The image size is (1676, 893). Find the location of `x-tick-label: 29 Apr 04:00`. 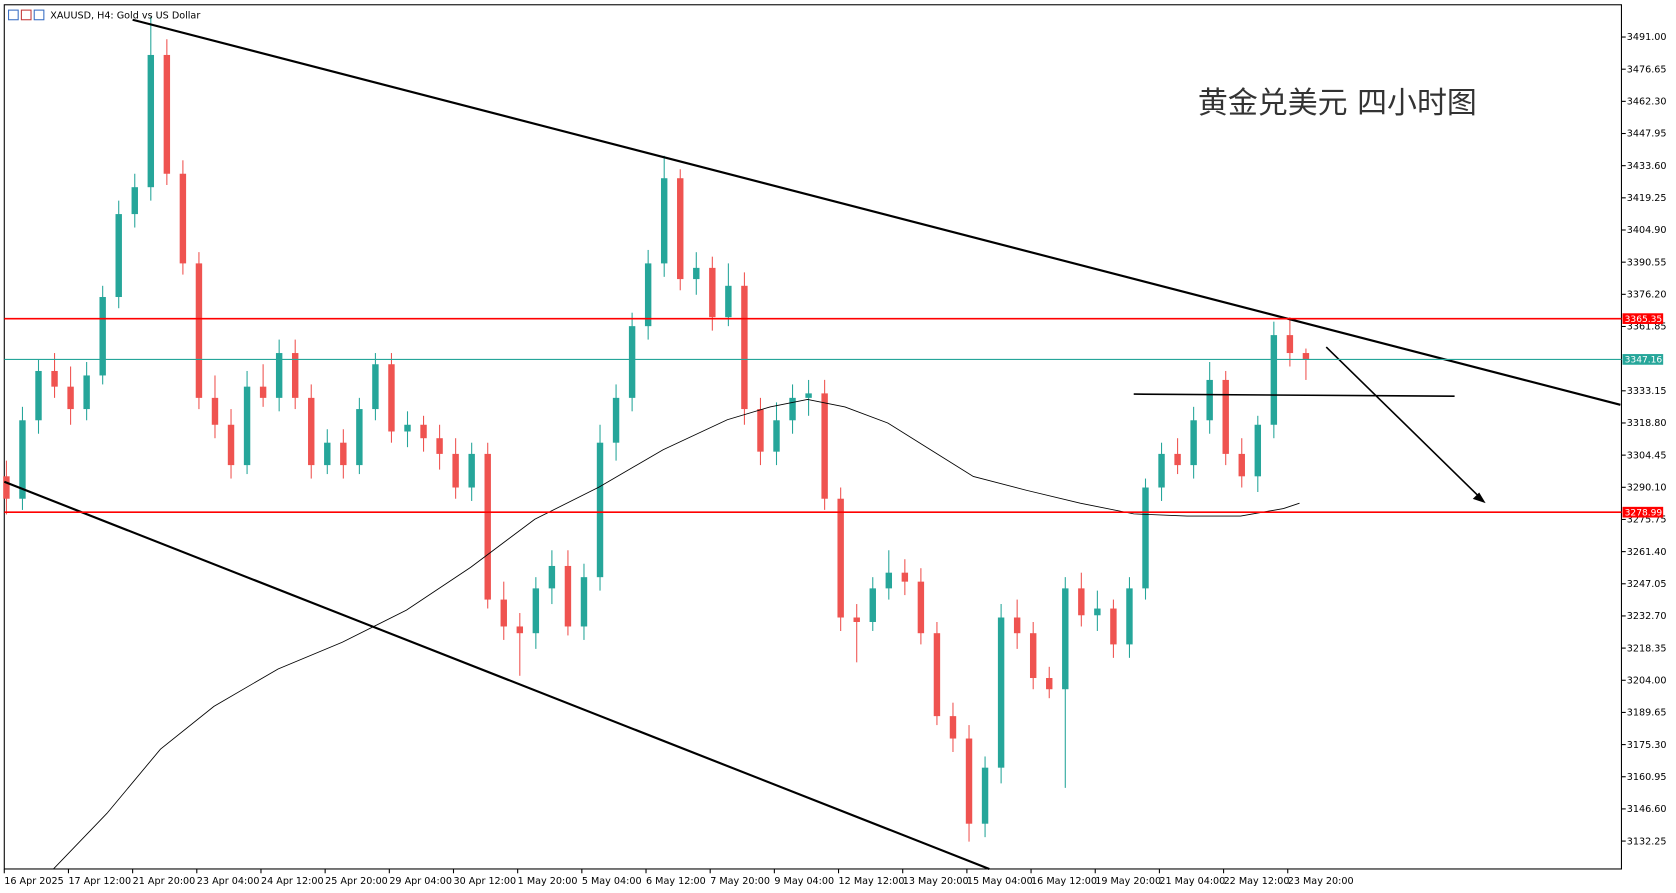

x-tick-label: 29 Apr 04:00 is located at coordinates (420, 881).